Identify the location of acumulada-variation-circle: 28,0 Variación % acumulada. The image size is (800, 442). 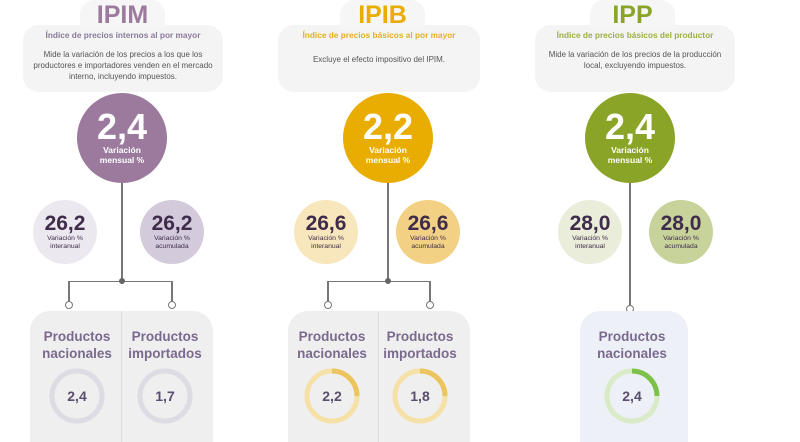
(681, 232).